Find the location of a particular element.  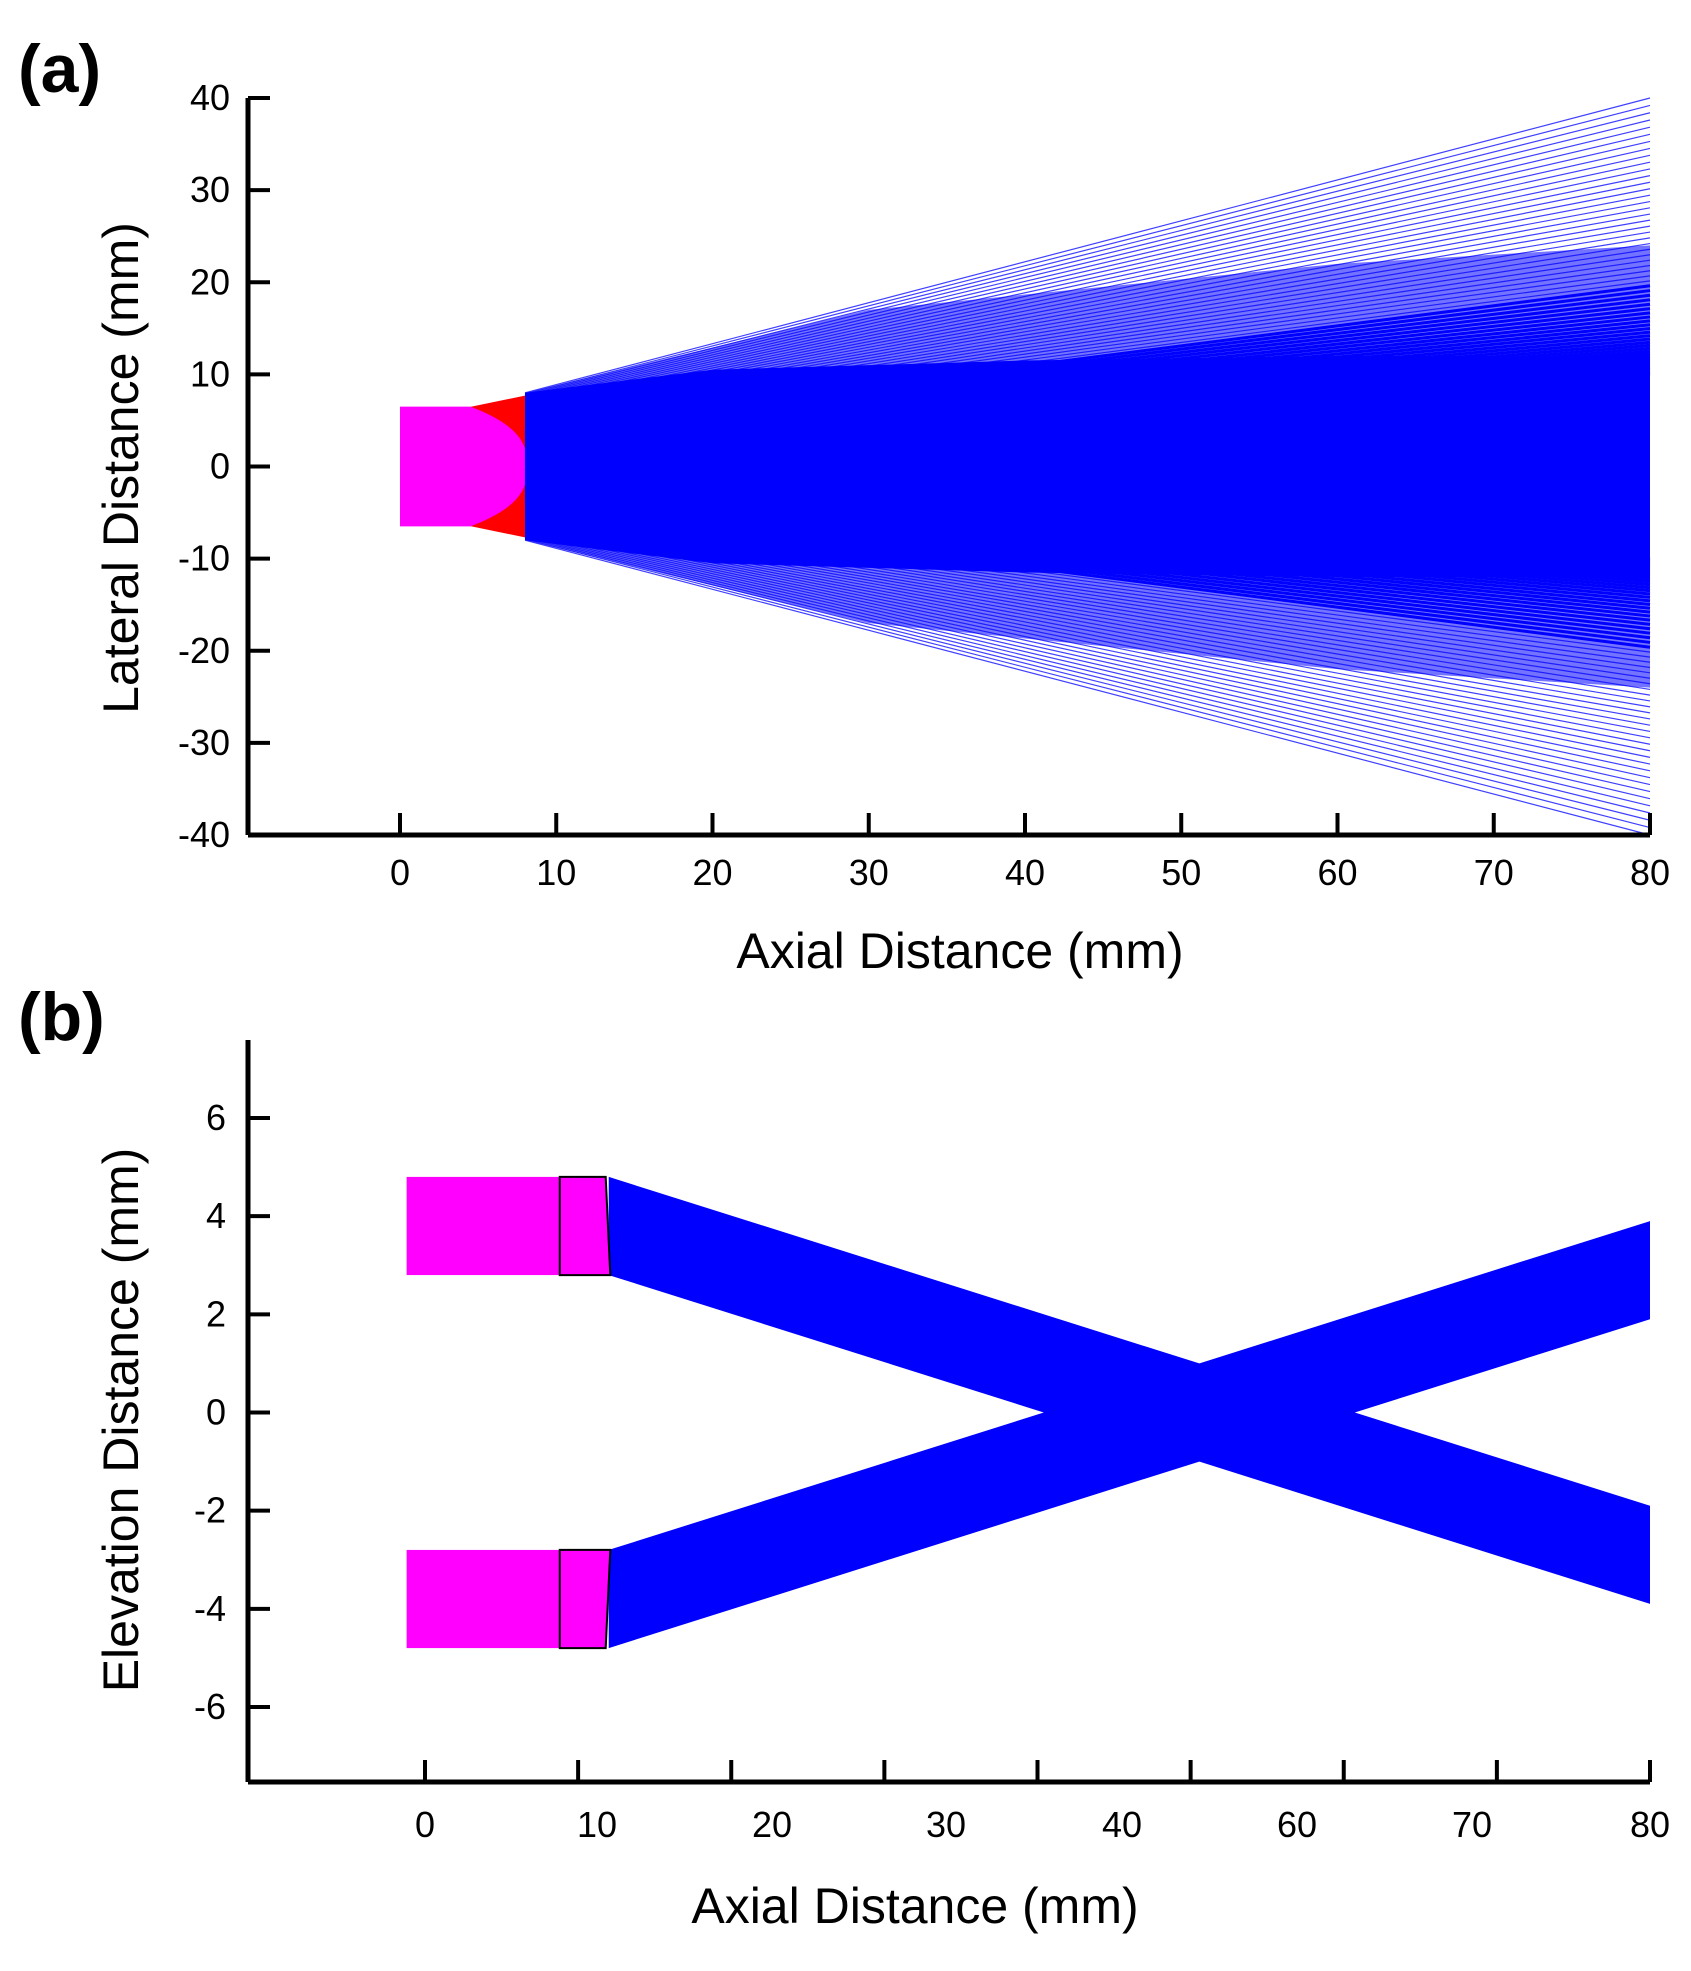

panel-b-y-tick-label: -2 is located at coordinates (210, 1510).